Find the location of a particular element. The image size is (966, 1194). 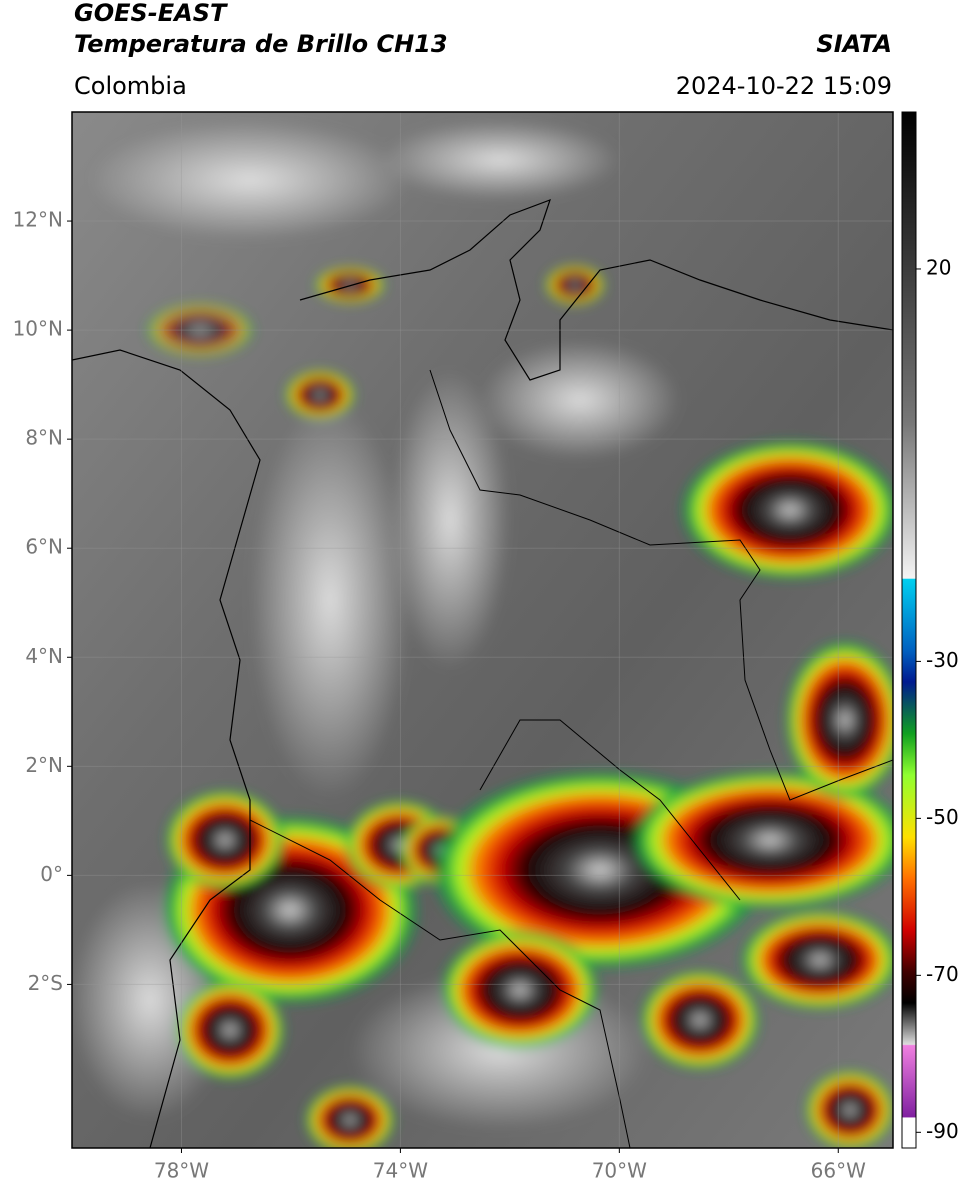

lat-tick-label: 6°N is located at coordinates (44, 547).